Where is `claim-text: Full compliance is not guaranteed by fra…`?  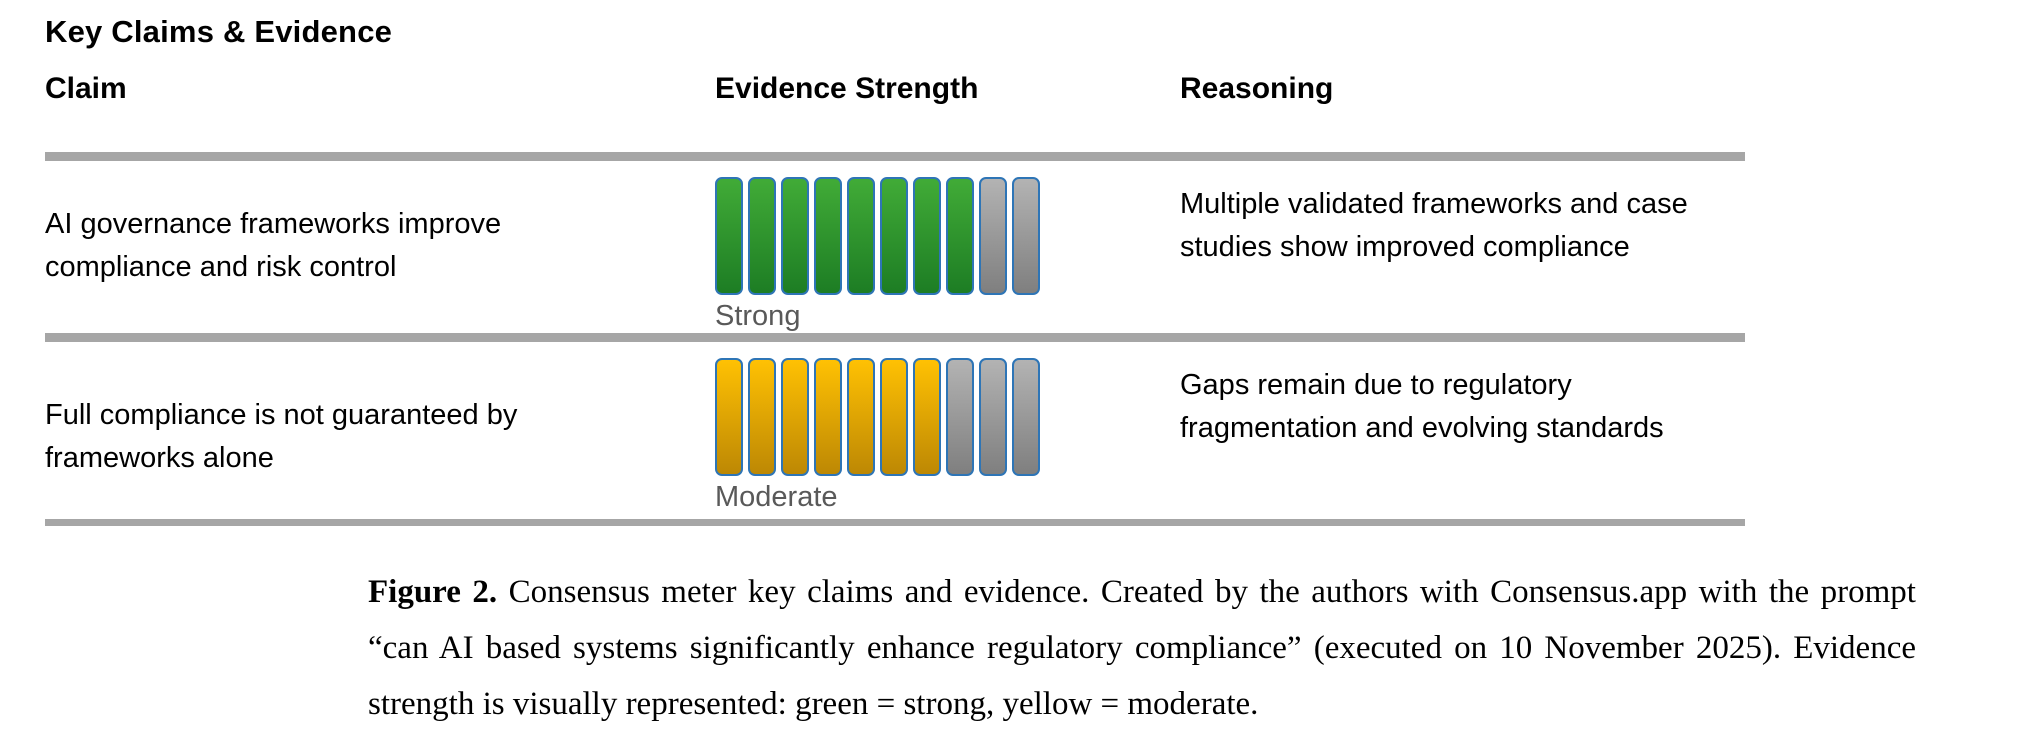 claim-text: Full compliance is not guaranteed by fra… is located at coordinates (281, 436).